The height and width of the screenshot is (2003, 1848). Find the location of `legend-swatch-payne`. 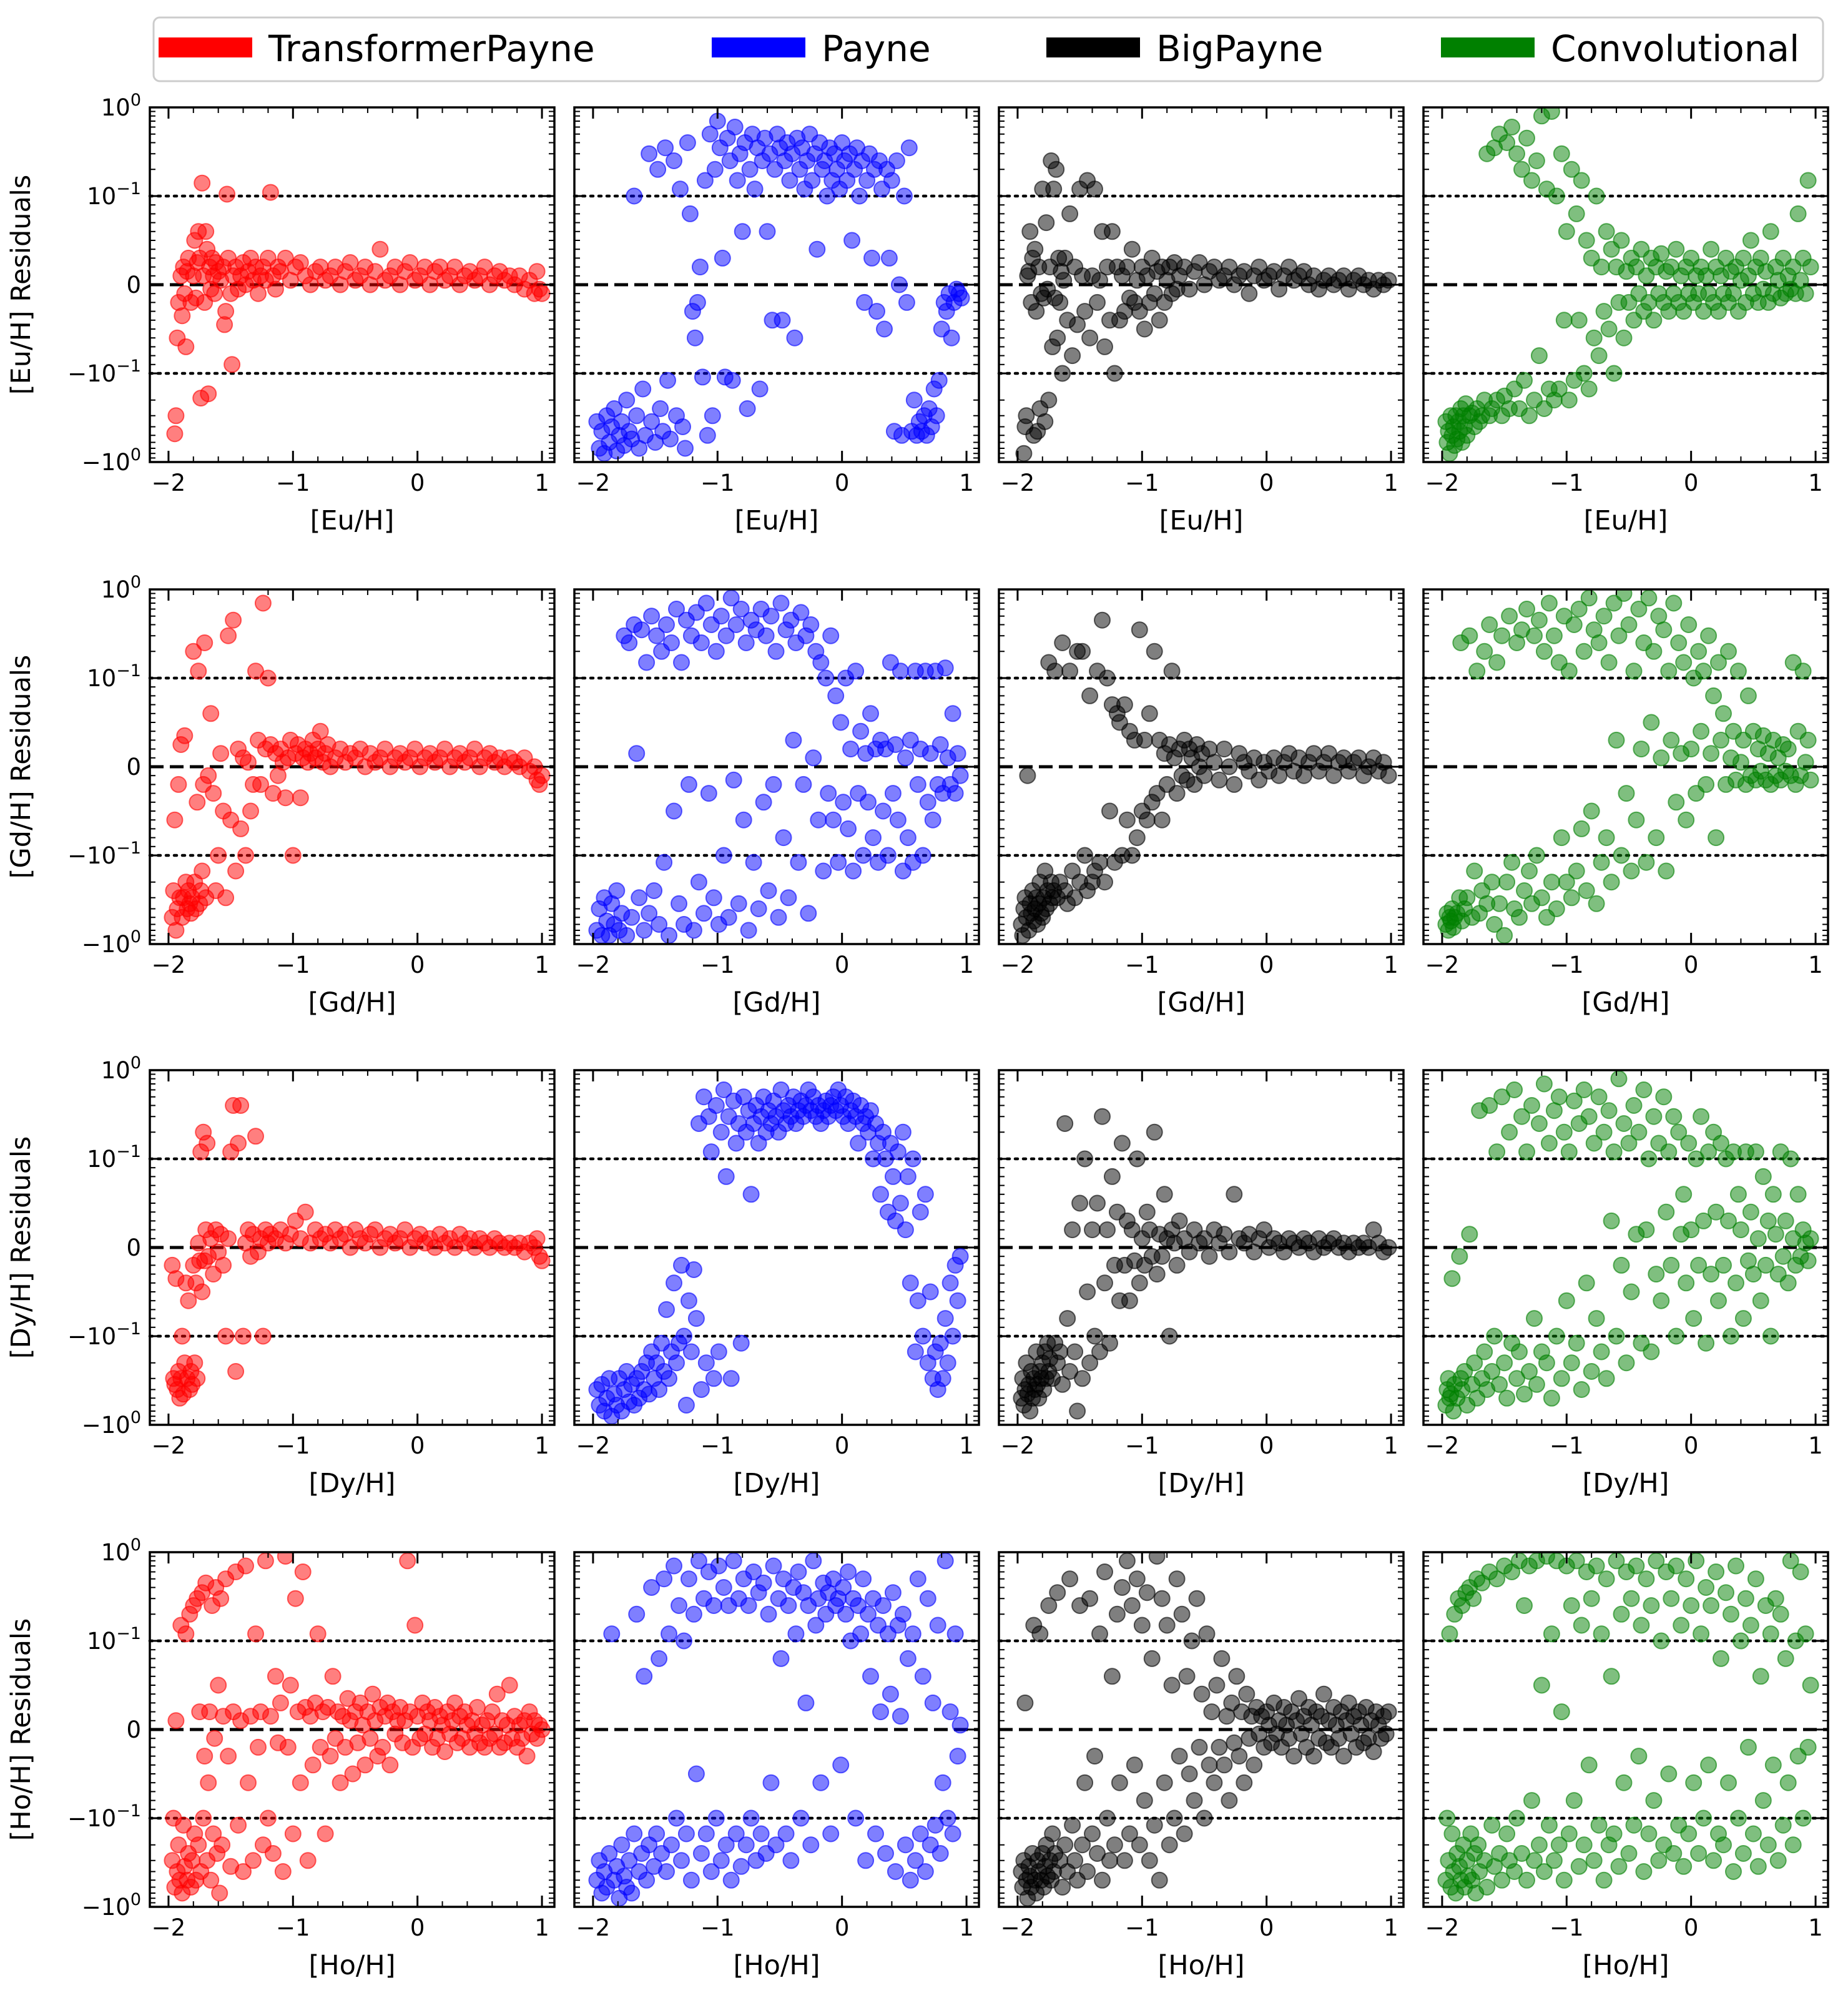

legend-swatch-payne is located at coordinates (758, 47).